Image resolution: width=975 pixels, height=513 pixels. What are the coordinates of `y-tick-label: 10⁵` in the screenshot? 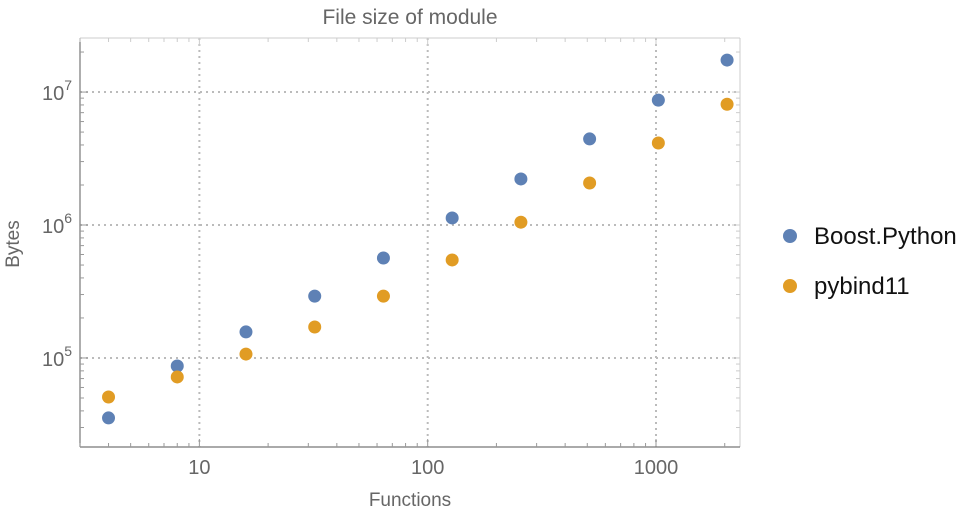 It's located at (57, 357).